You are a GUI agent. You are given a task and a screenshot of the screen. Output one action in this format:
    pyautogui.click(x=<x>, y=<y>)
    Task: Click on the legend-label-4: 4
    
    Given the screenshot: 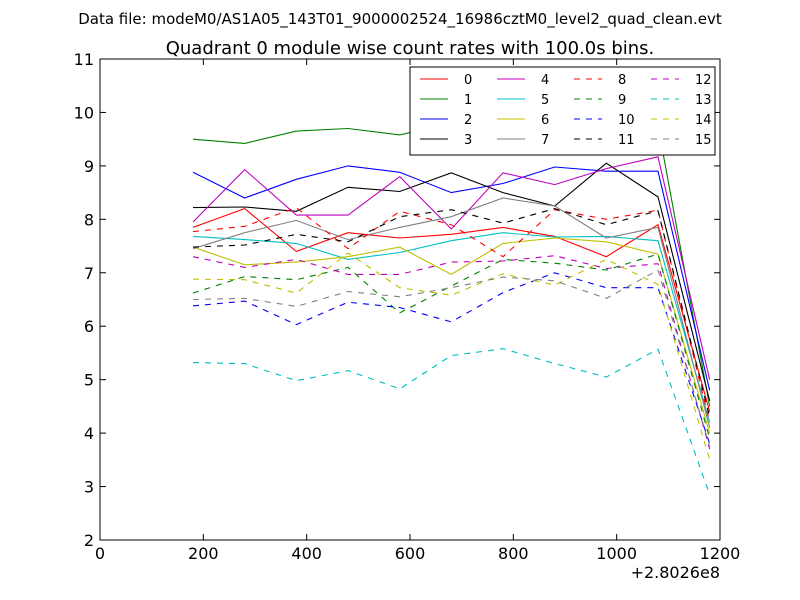 What is the action you would take?
    pyautogui.click(x=545, y=80)
    